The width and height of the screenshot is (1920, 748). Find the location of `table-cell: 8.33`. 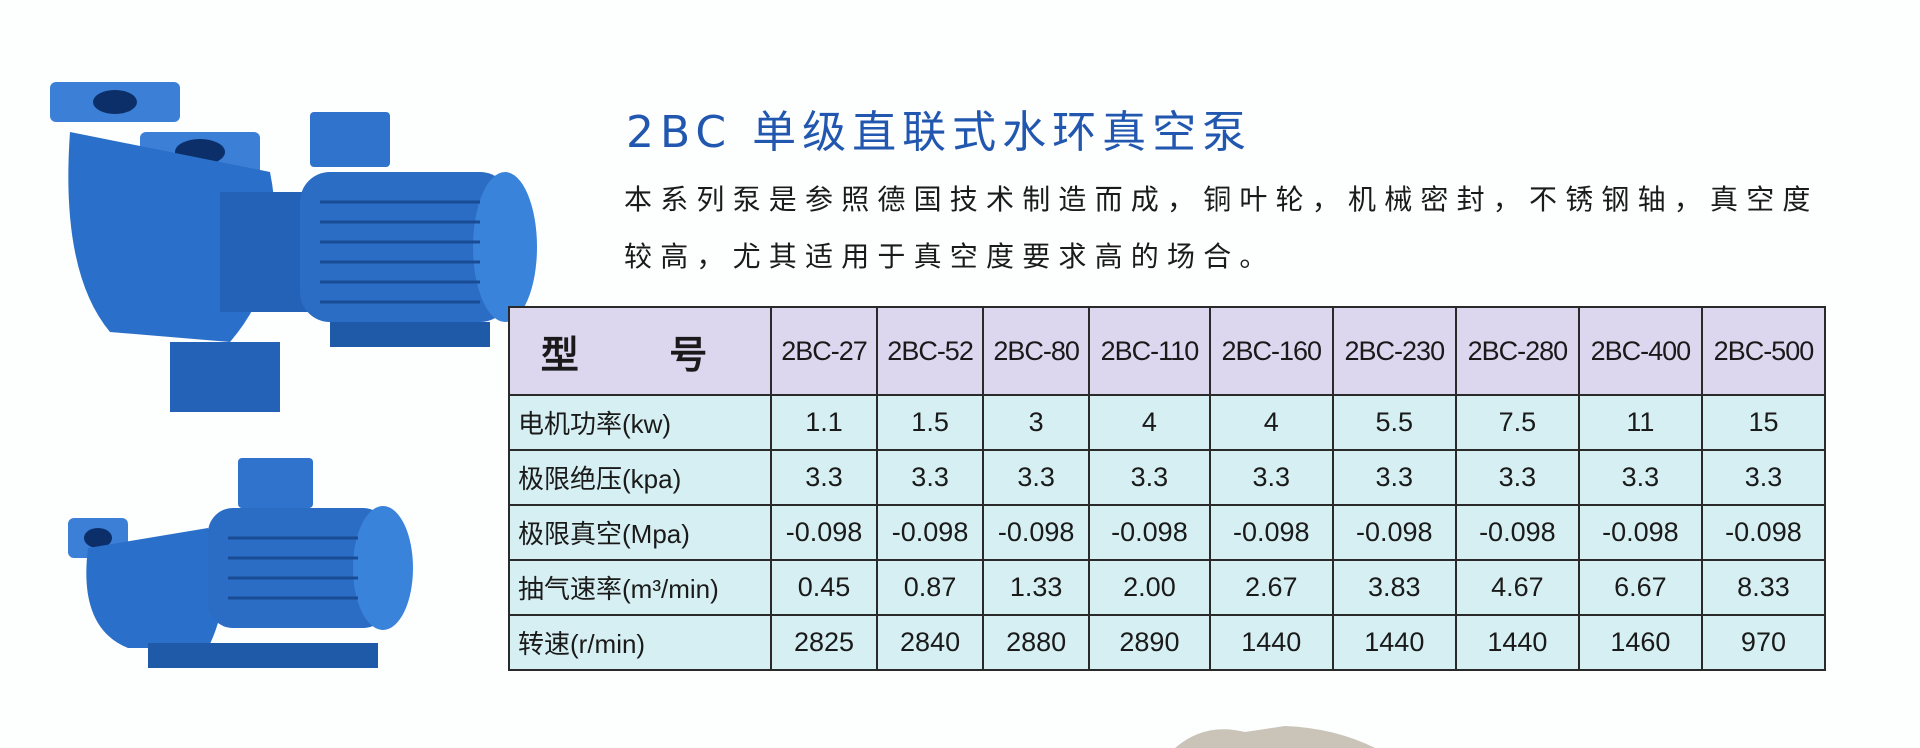

table-cell: 8.33 is located at coordinates (1763, 587).